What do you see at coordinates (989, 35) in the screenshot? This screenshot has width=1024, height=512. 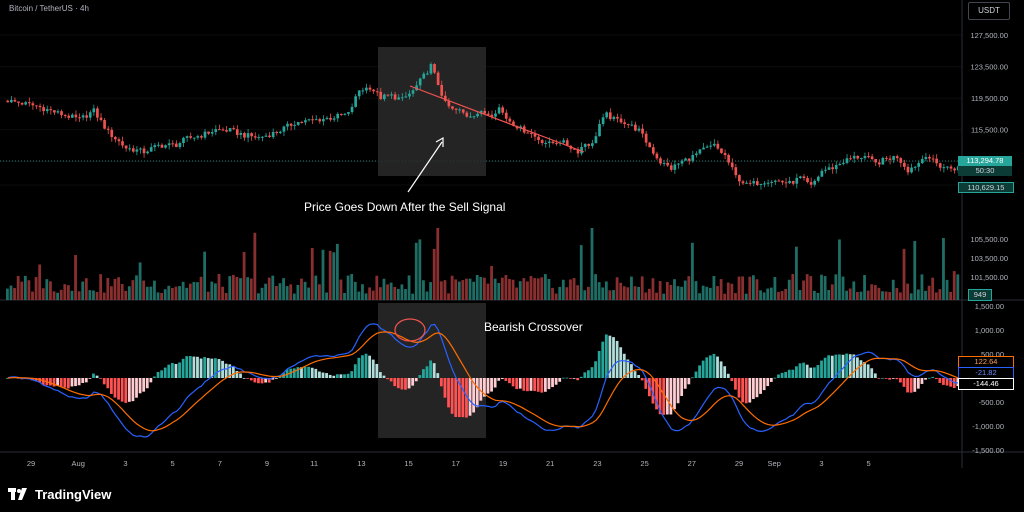 I see `price-axis-label: 127,500.00` at bounding box center [989, 35].